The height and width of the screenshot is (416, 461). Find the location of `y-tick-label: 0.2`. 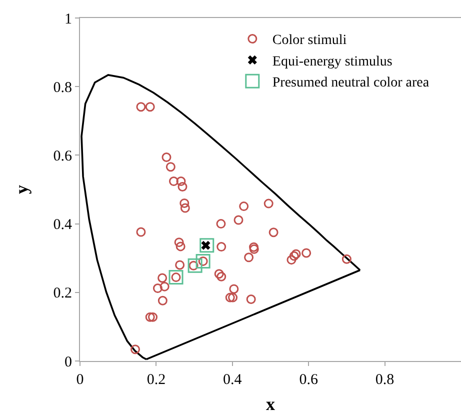

y-tick-label: 0.2 is located at coordinates (62, 294).